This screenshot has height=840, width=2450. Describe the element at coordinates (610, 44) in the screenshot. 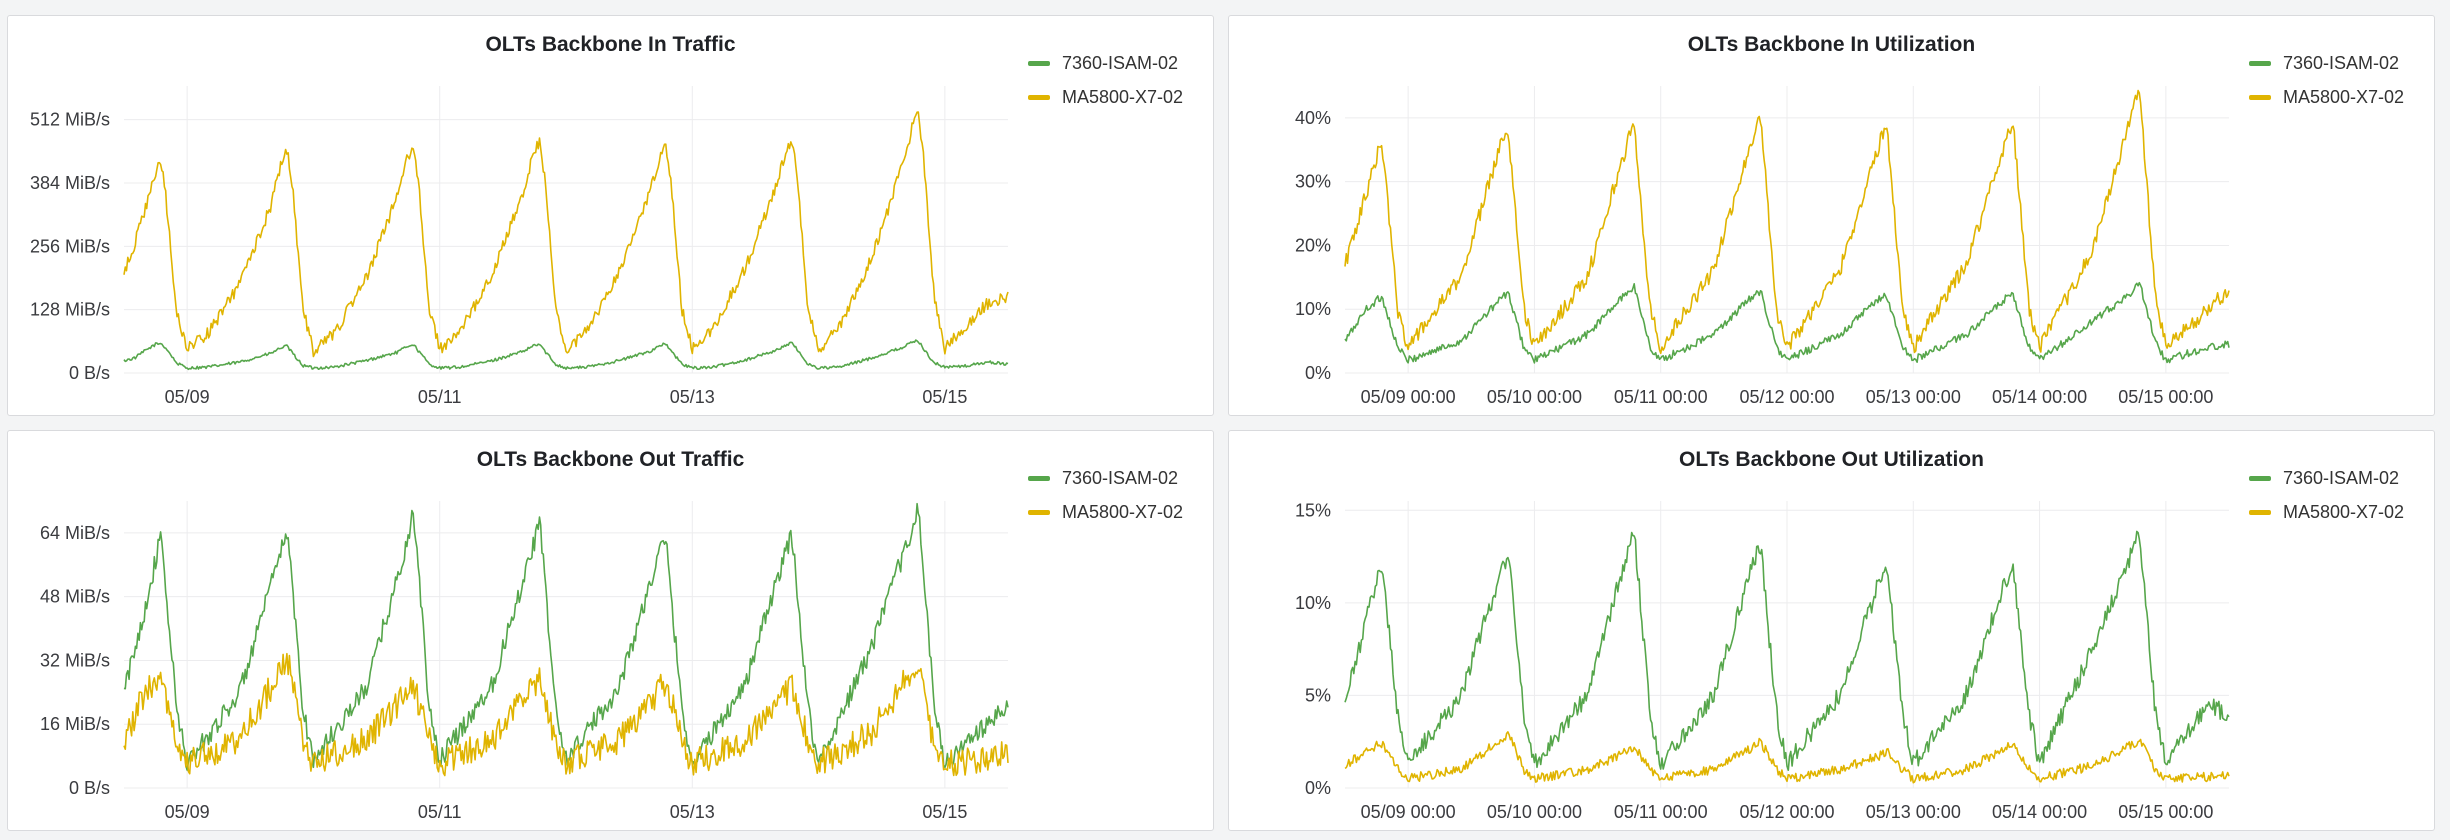

I see `panel-title: OLTs Backbone In Traffic` at that location.